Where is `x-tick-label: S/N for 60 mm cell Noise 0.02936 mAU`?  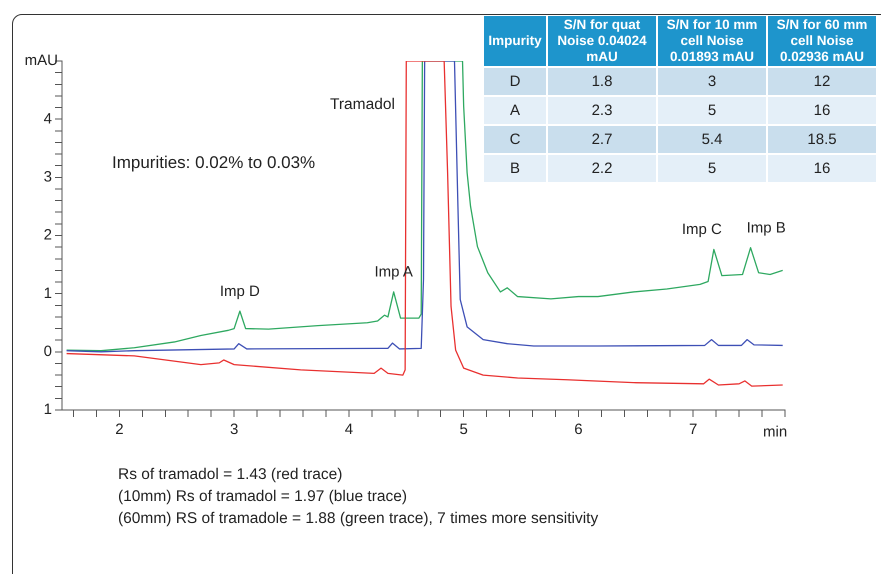
x-tick-label: S/N for 60 mm cell Noise 0.02936 mAU is located at coordinates (822, 41).